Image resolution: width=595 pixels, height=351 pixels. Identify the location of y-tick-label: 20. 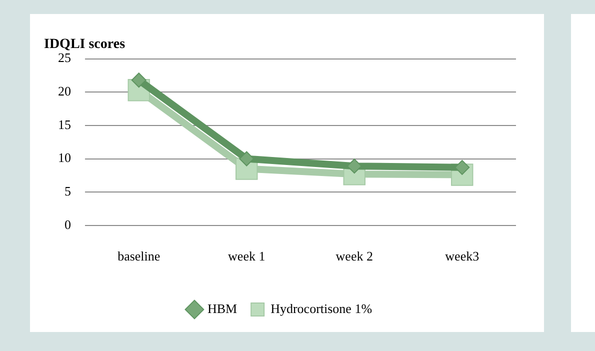
(64, 91).